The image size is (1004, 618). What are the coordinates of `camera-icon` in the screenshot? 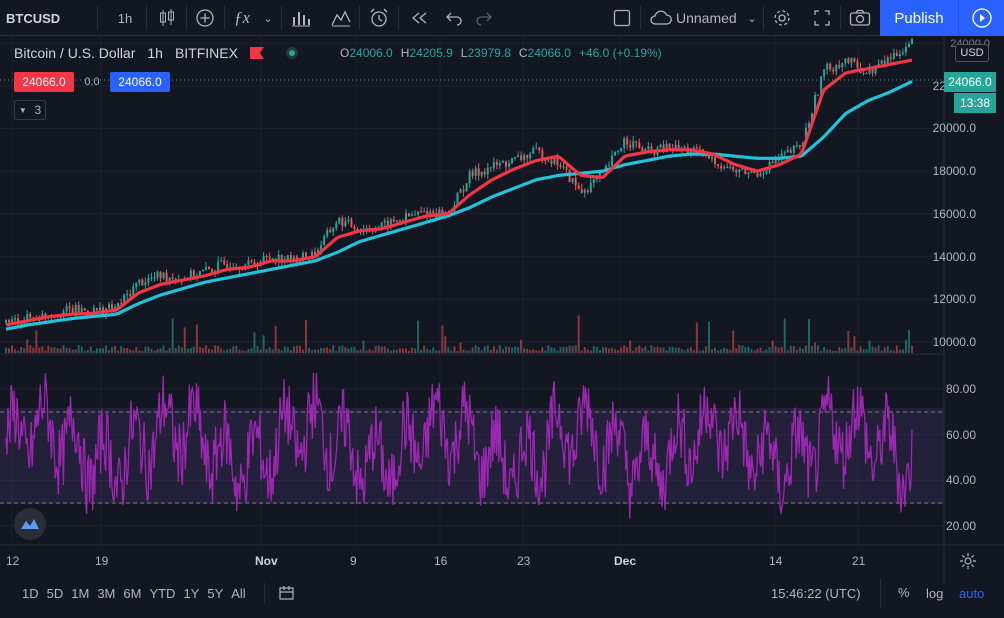 It's located at (860, 18).